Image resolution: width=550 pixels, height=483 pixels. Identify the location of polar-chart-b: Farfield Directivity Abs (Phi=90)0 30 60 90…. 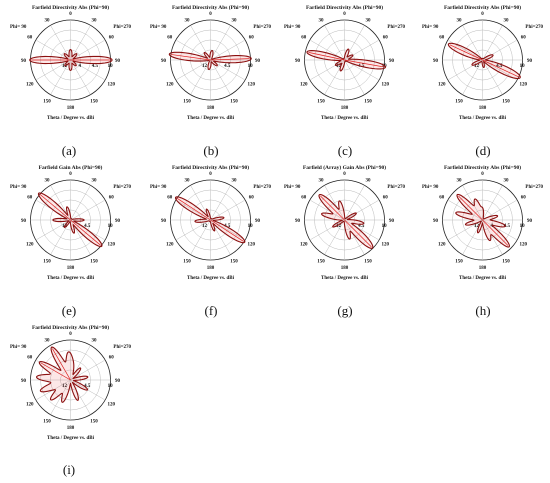
(210, 62).